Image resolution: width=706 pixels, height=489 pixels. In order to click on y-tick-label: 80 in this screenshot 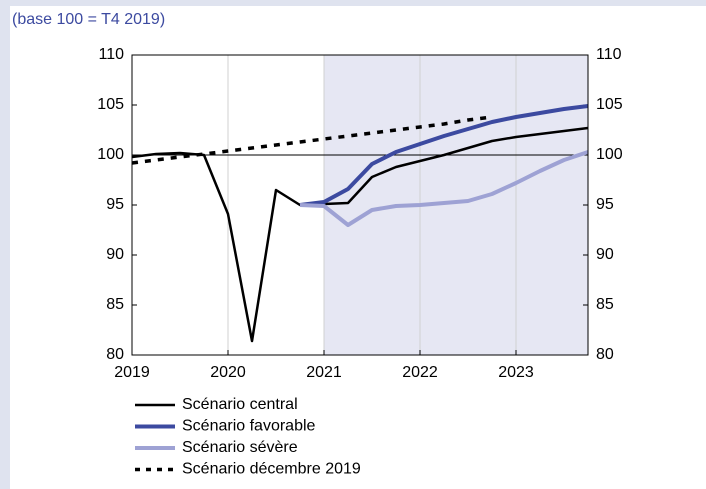, I will do `click(115, 354)`.